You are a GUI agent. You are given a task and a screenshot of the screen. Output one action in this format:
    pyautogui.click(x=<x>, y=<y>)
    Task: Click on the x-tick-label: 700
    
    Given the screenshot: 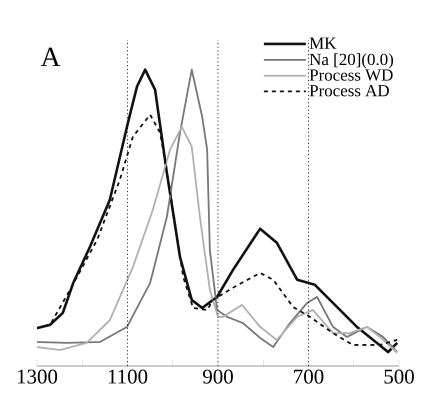 What is the action you would take?
    pyautogui.click(x=309, y=377)
    